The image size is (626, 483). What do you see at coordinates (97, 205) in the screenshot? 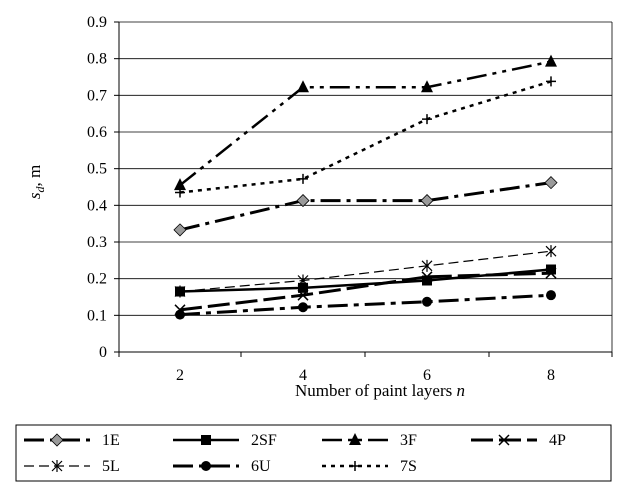
I see `y-tick-label: 0.4` at bounding box center [97, 205].